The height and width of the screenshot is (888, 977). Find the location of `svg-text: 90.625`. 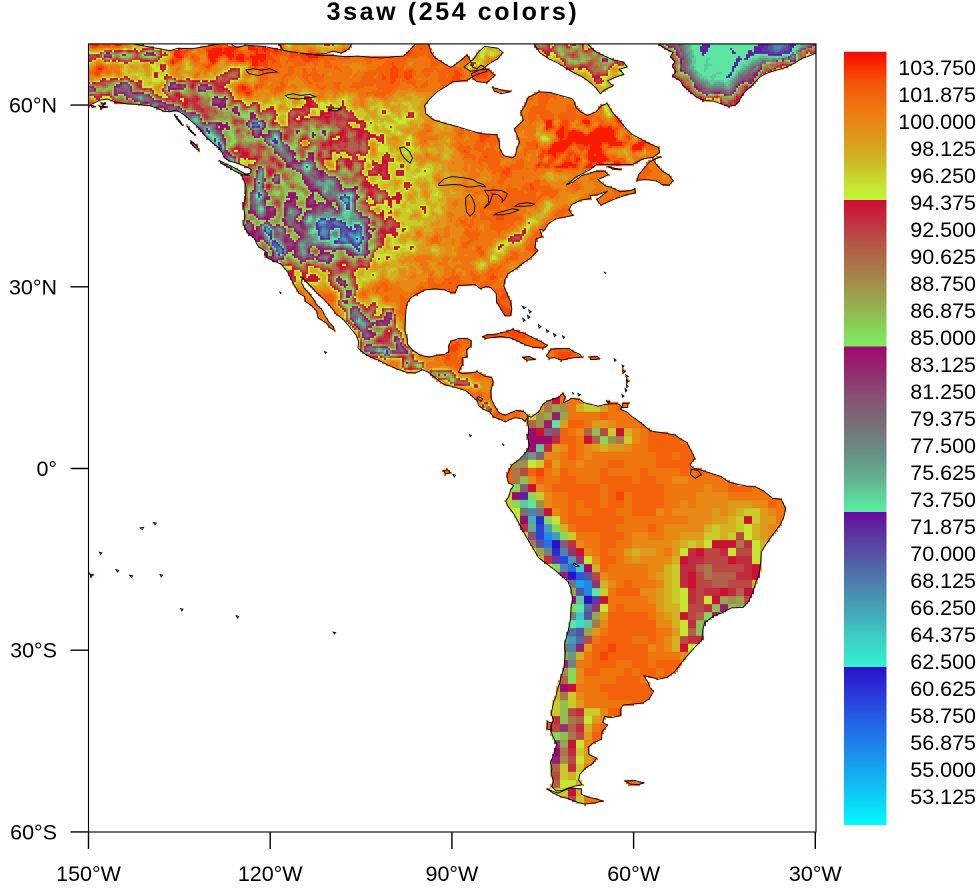

svg-text: 90.625 is located at coordinates (943, 257).